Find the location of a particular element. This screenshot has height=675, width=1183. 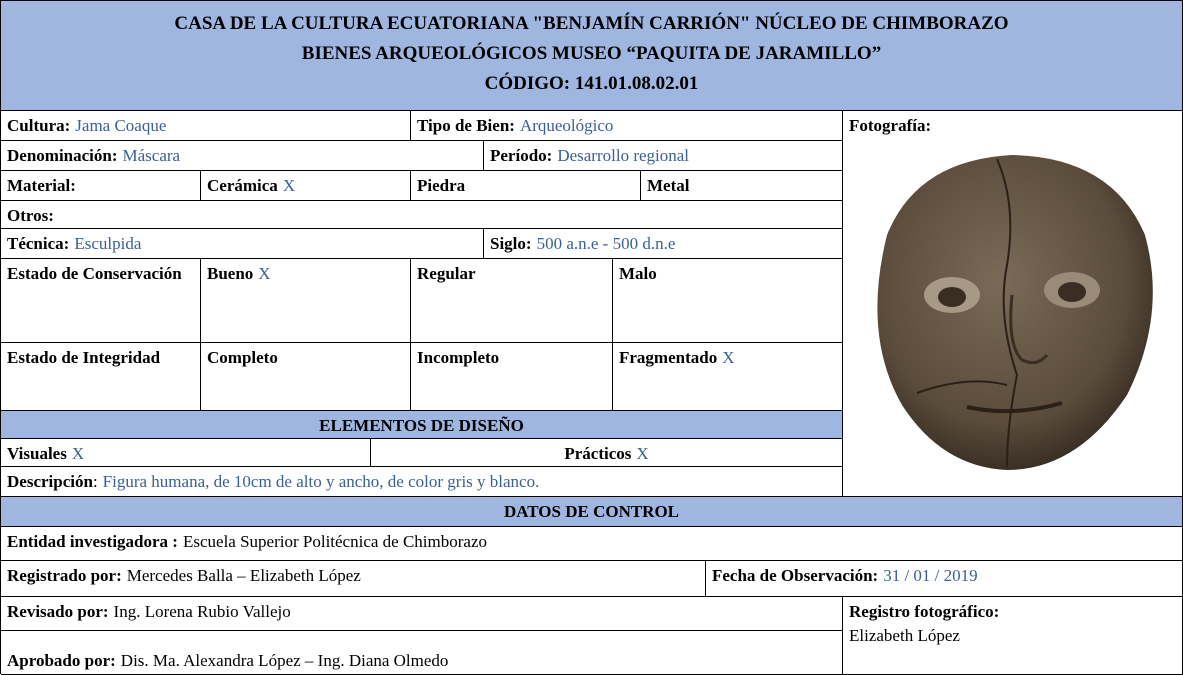

field-cell: Período: Desarrollo regional is located at coordinates (663, 156).